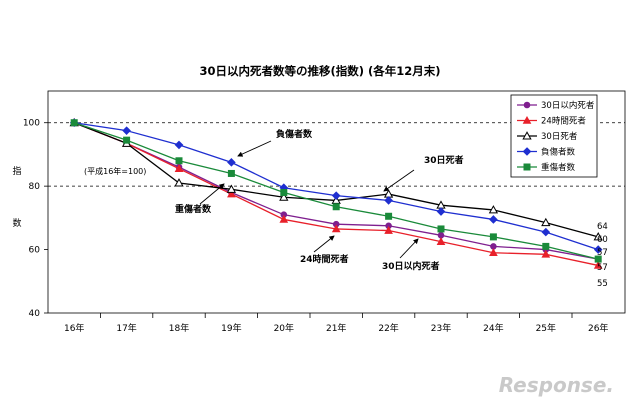 The width and height of the screenshot is (640, 405). What do you see at coordinates (411, 266) in the screenshot?
I see `annotation-label: 30日以内死者` at bounding box center [411, 266].